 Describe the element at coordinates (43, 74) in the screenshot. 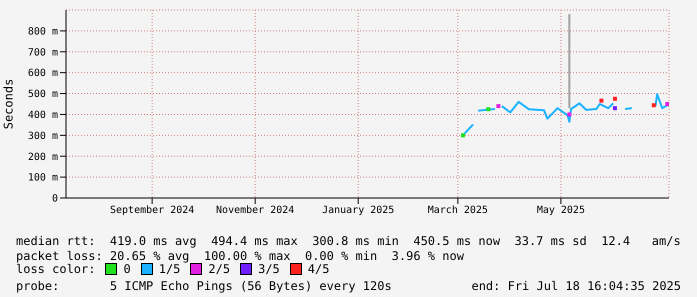

I see `y-tick-label: 600 m` at that location.